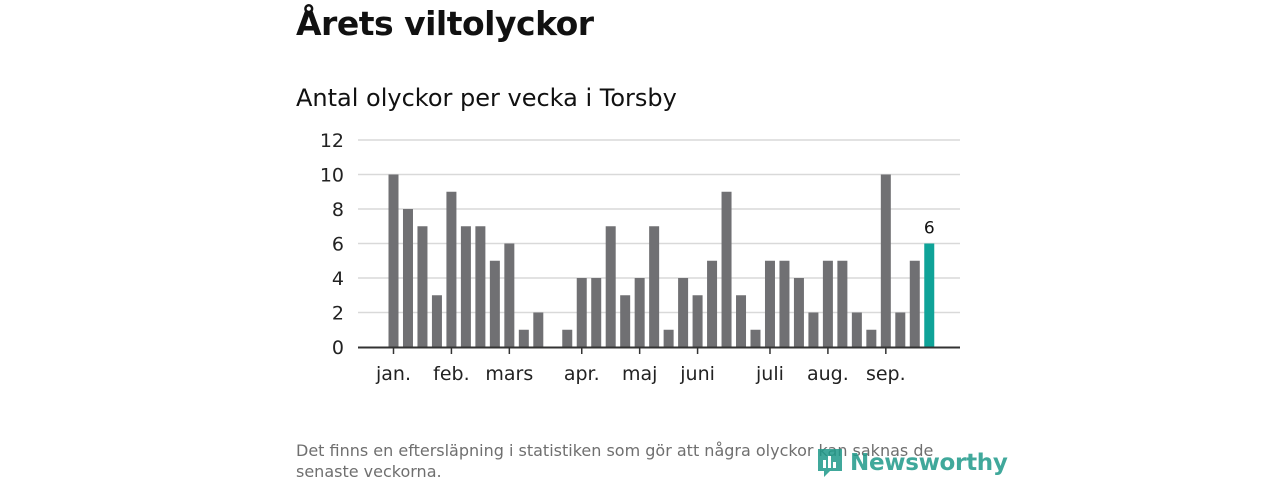 This screenshot has height=482, width=1280. I want to click on y-axis-tick-labels: 0 2 4 6 8 10 12, so click(332, 244).